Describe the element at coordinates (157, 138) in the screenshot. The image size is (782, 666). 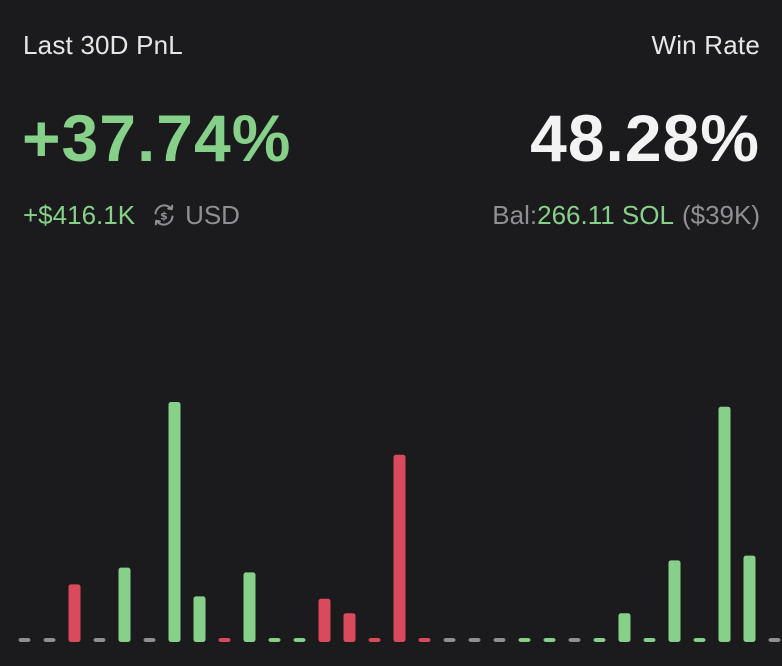
I see `pnl-percent: +37.74%` at that location.